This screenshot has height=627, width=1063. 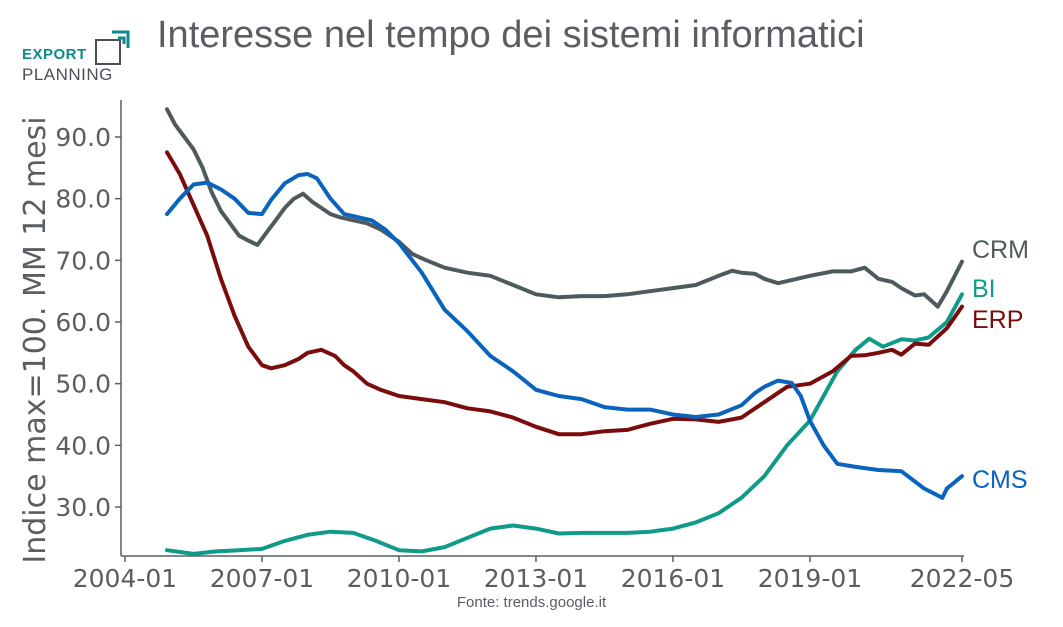 What do you see at coordinates (83, 384) in the screenshot?
I see `y-tick-label: 50.0` at bounding box center [83, 384].